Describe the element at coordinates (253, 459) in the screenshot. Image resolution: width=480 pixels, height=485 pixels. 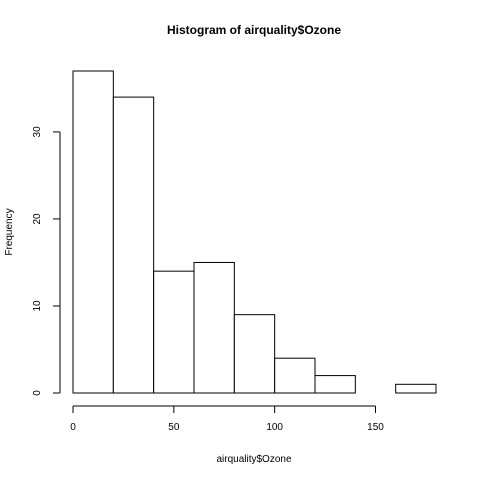
I see `x-axis-label: airquality$Ozone` at that location.